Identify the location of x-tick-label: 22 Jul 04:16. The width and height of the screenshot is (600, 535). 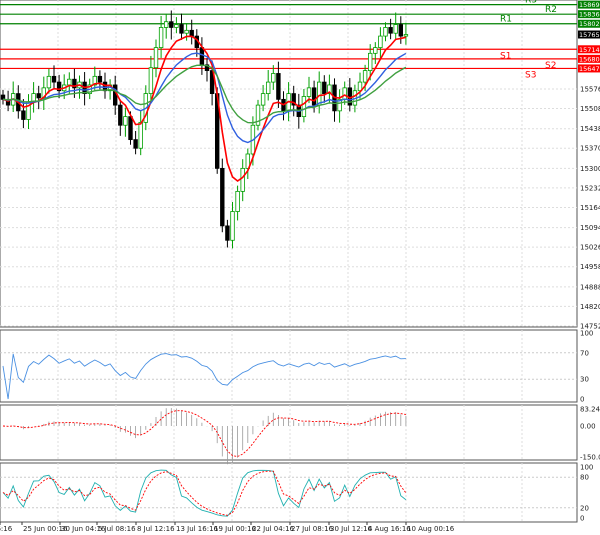
(273, 529).